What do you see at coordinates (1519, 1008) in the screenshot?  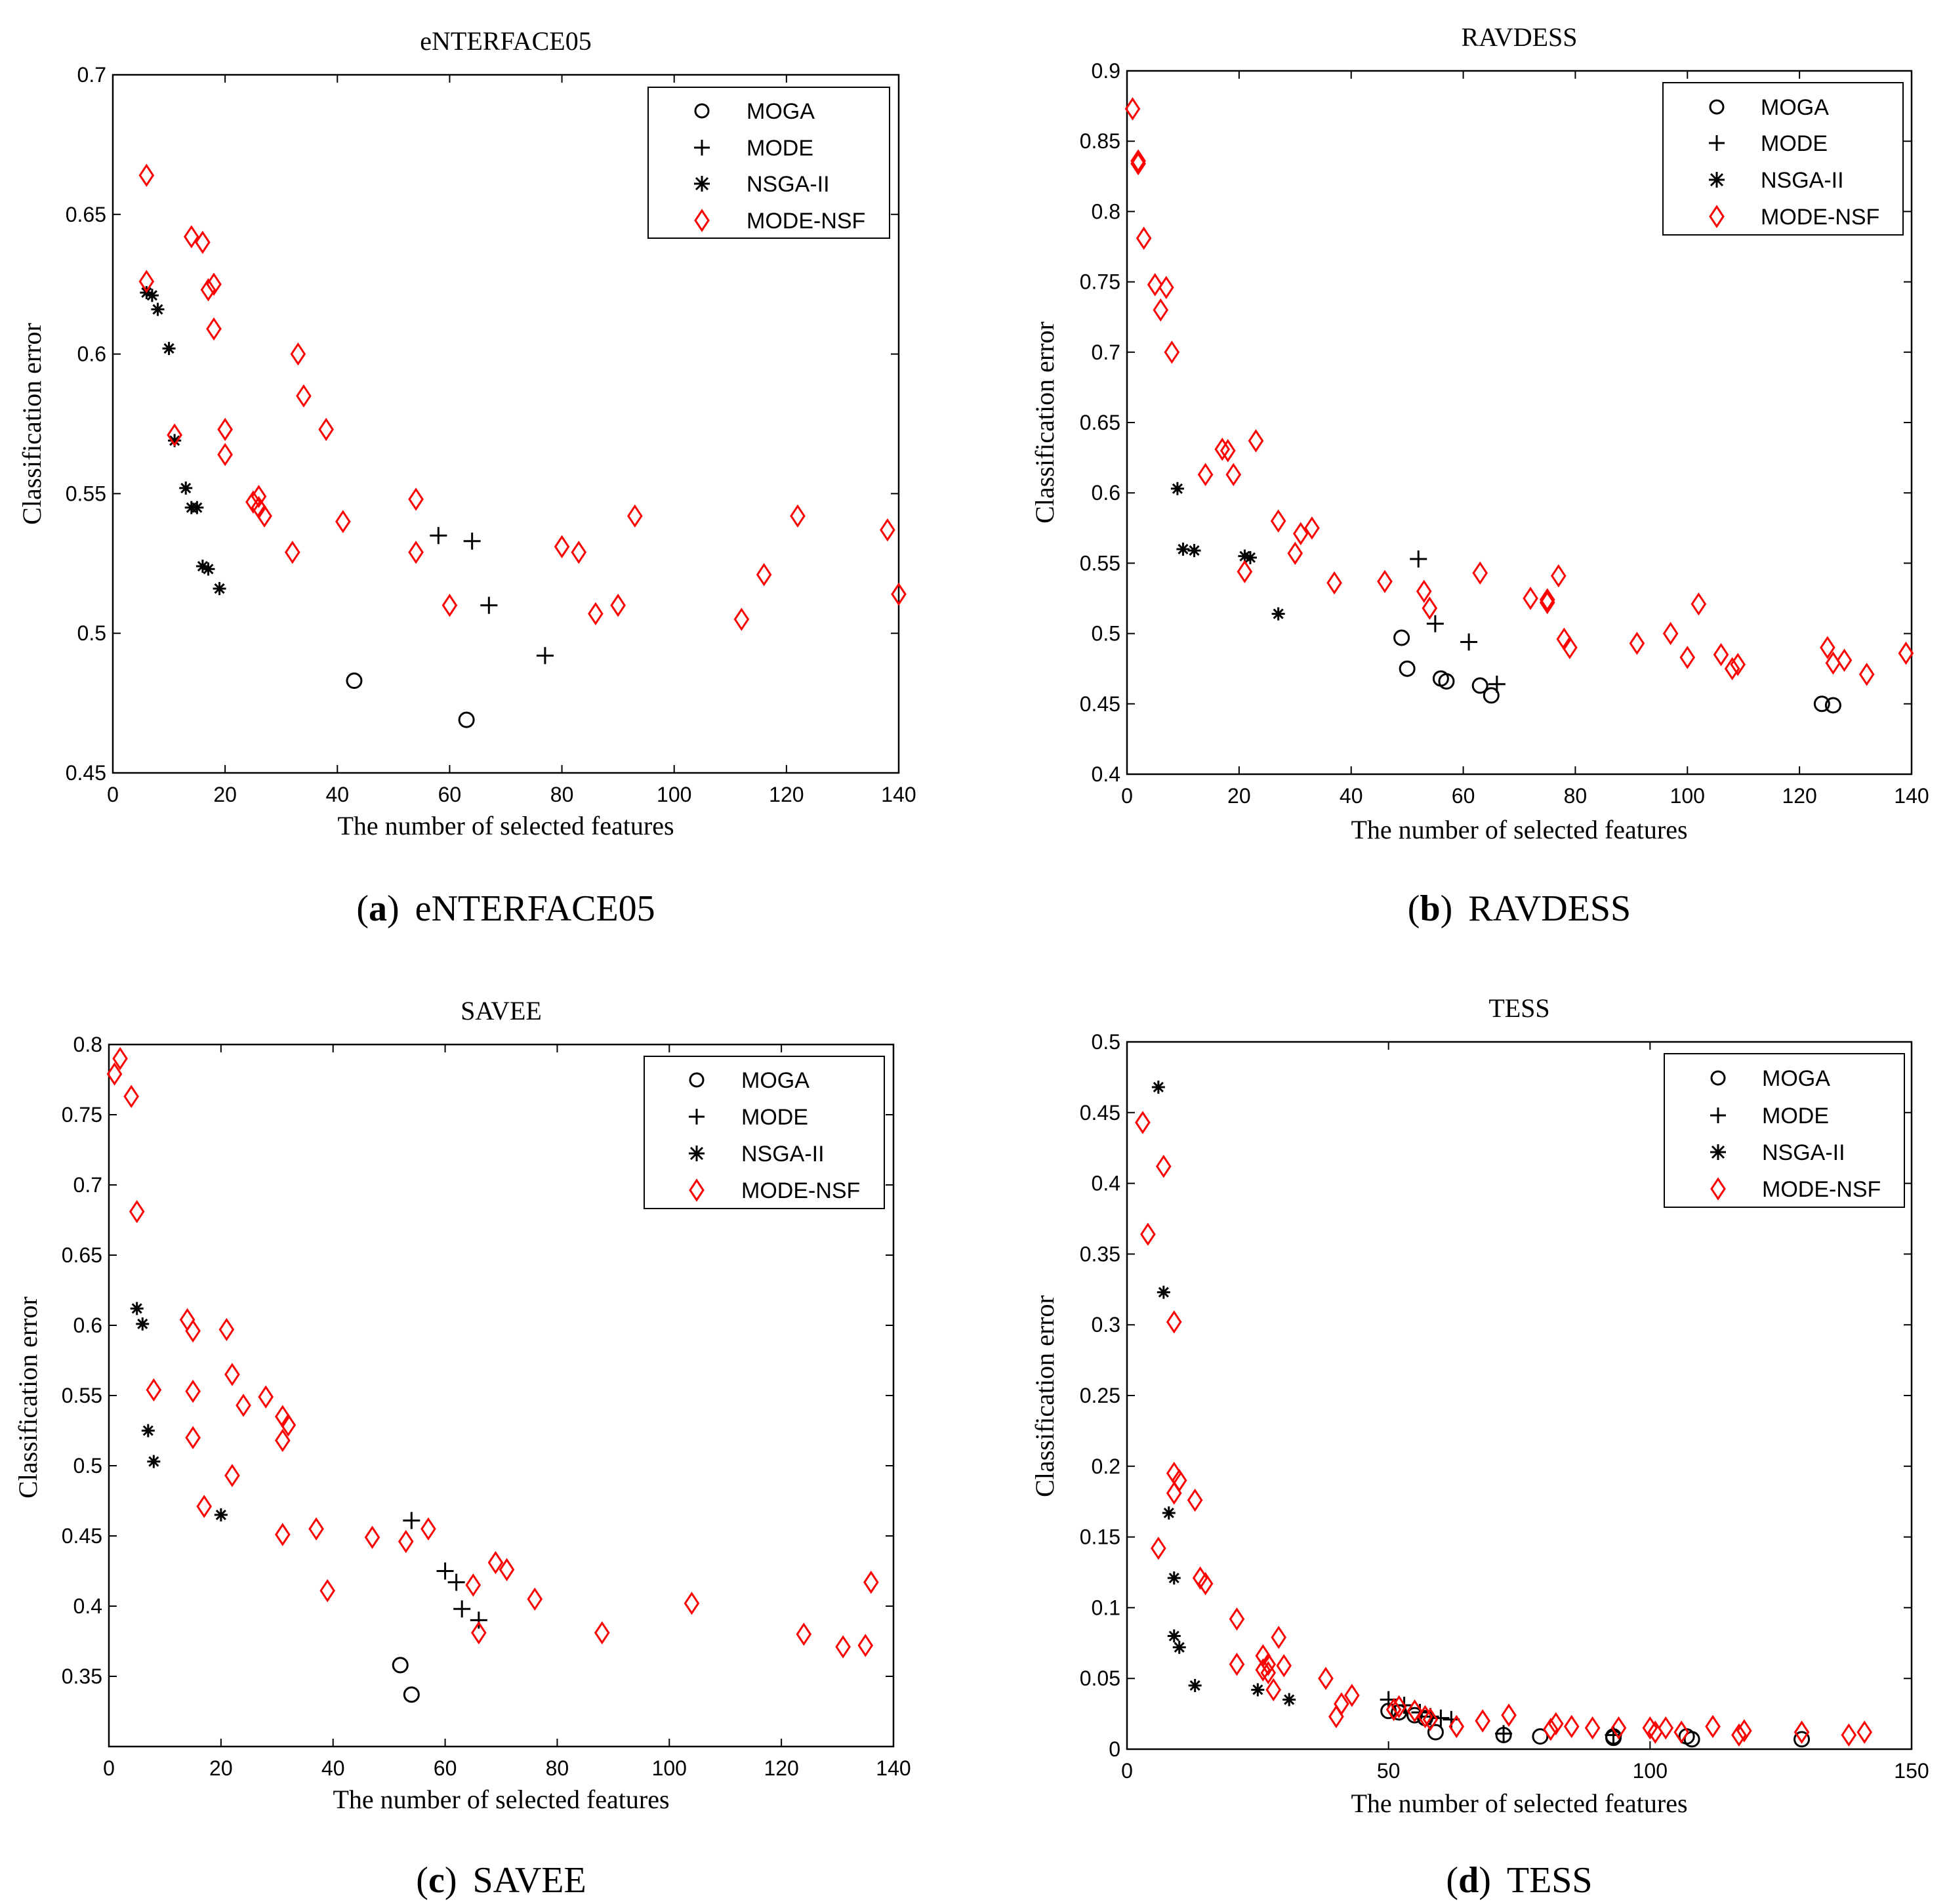 I see `chart-title: TESS` at bounding box center [1519, 1008].